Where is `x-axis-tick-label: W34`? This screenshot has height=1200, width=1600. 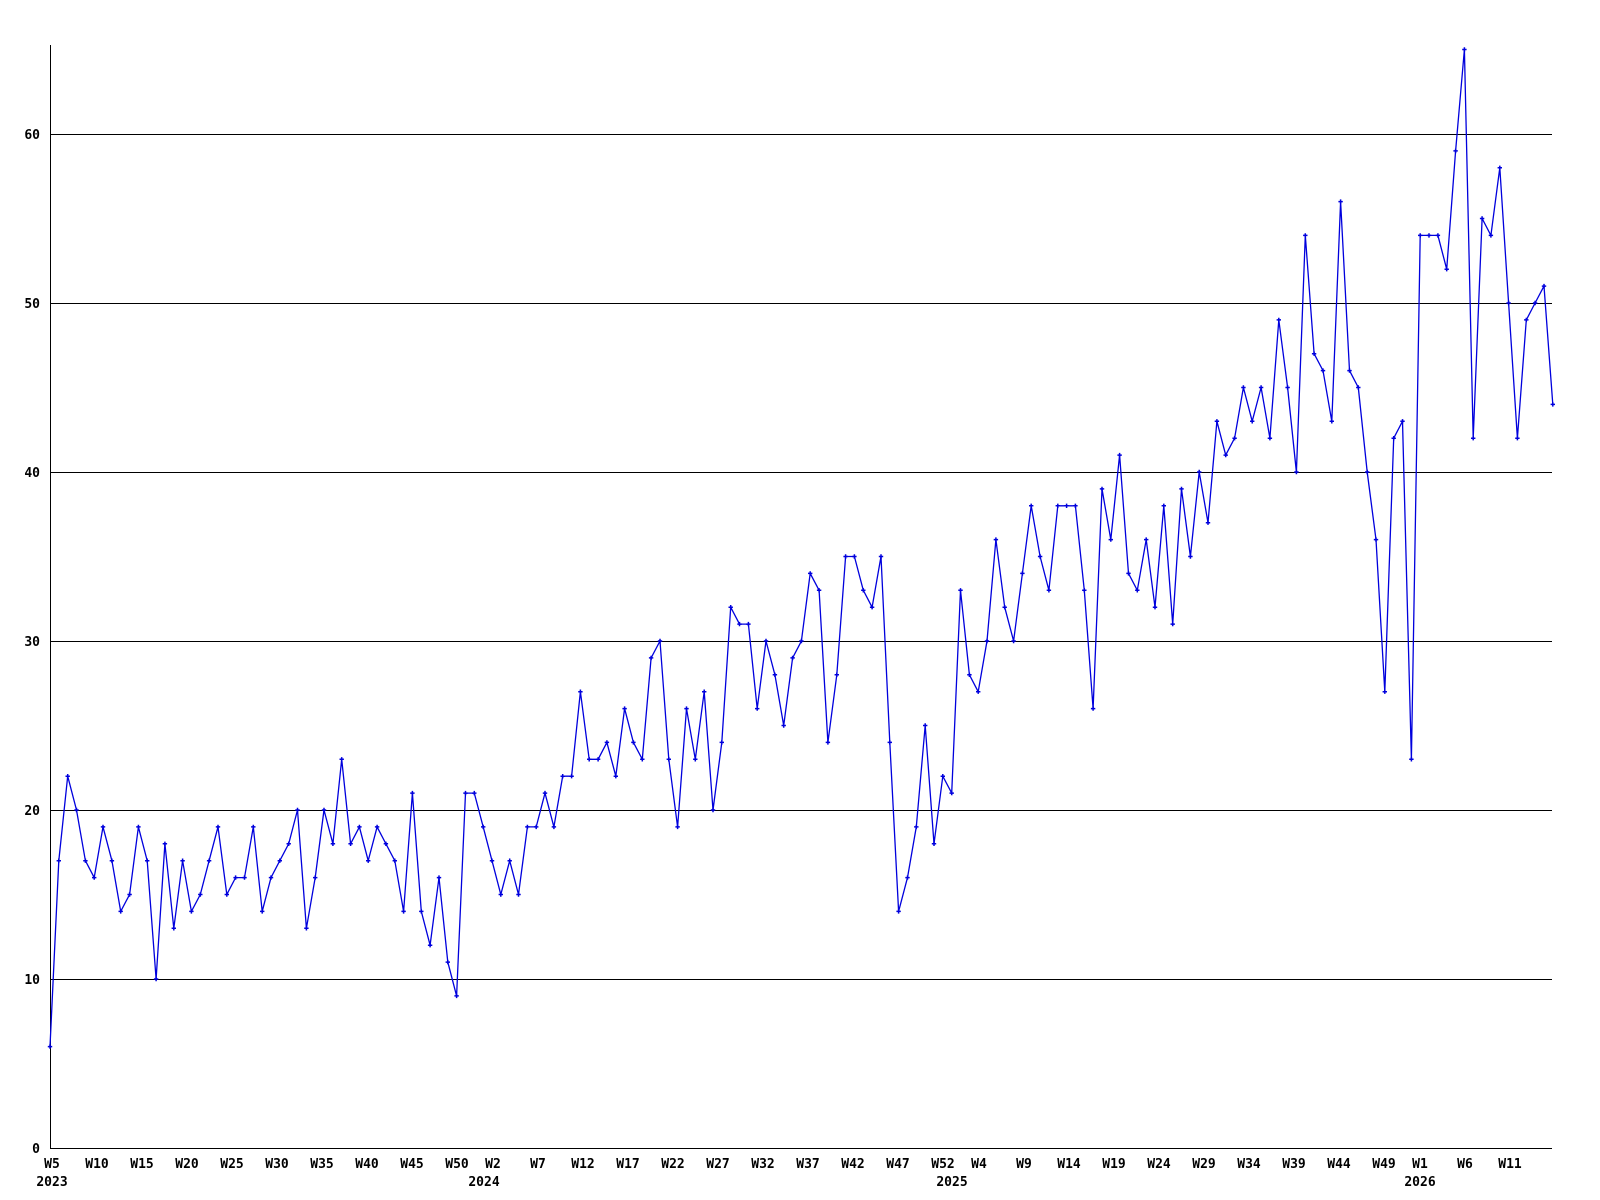 x-axis-tick-label: W34 is located at coordinates (1249, 1164).